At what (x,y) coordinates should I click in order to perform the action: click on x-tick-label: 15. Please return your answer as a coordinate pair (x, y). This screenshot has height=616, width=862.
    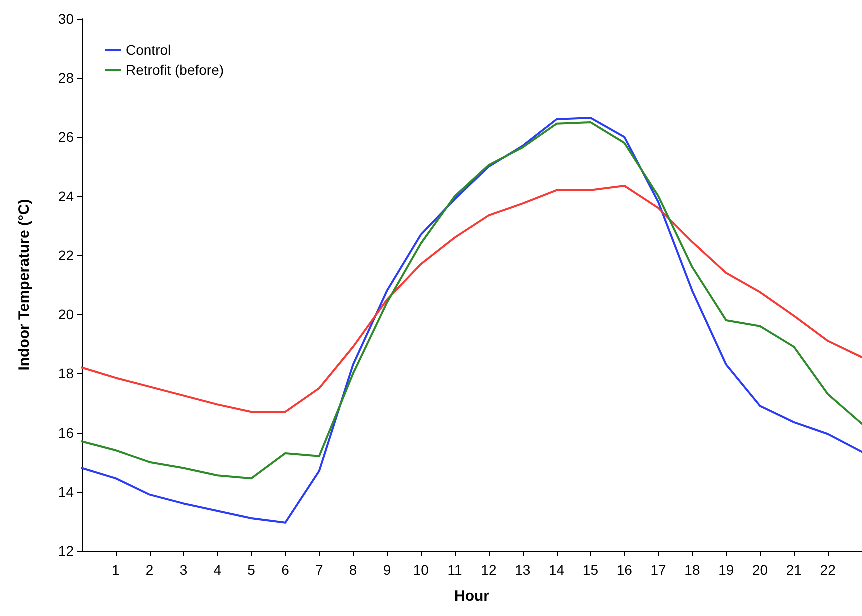
    Looking at the image, I should click on (590, 570).